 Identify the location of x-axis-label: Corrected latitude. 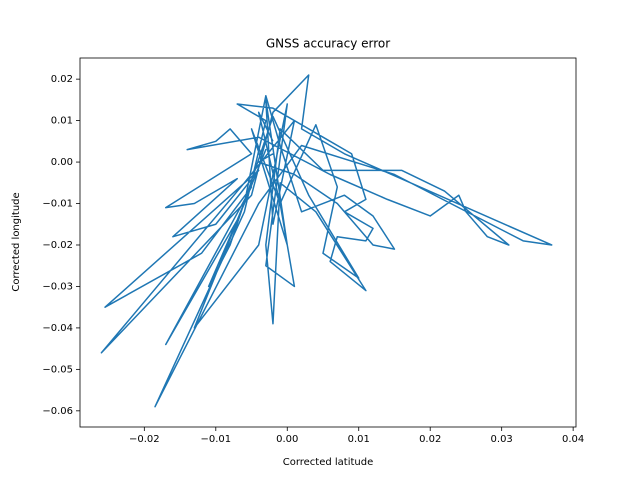
(328, 462).